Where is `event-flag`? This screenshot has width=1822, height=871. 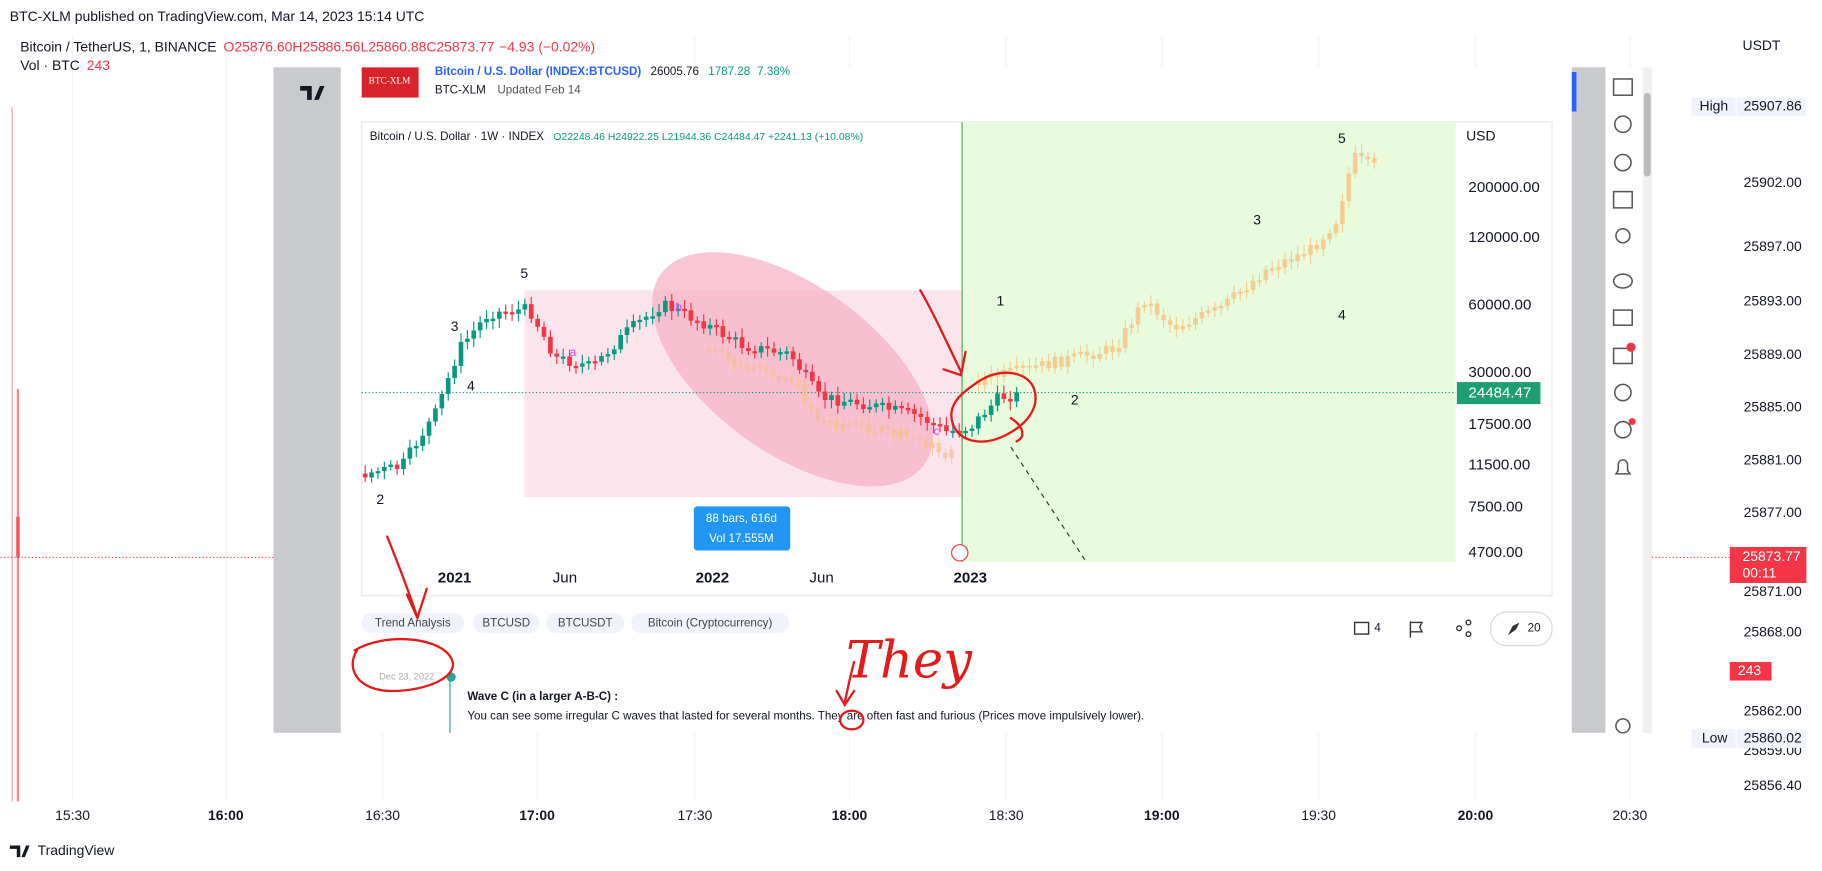
event-flag is located at coordinates (960, 553).